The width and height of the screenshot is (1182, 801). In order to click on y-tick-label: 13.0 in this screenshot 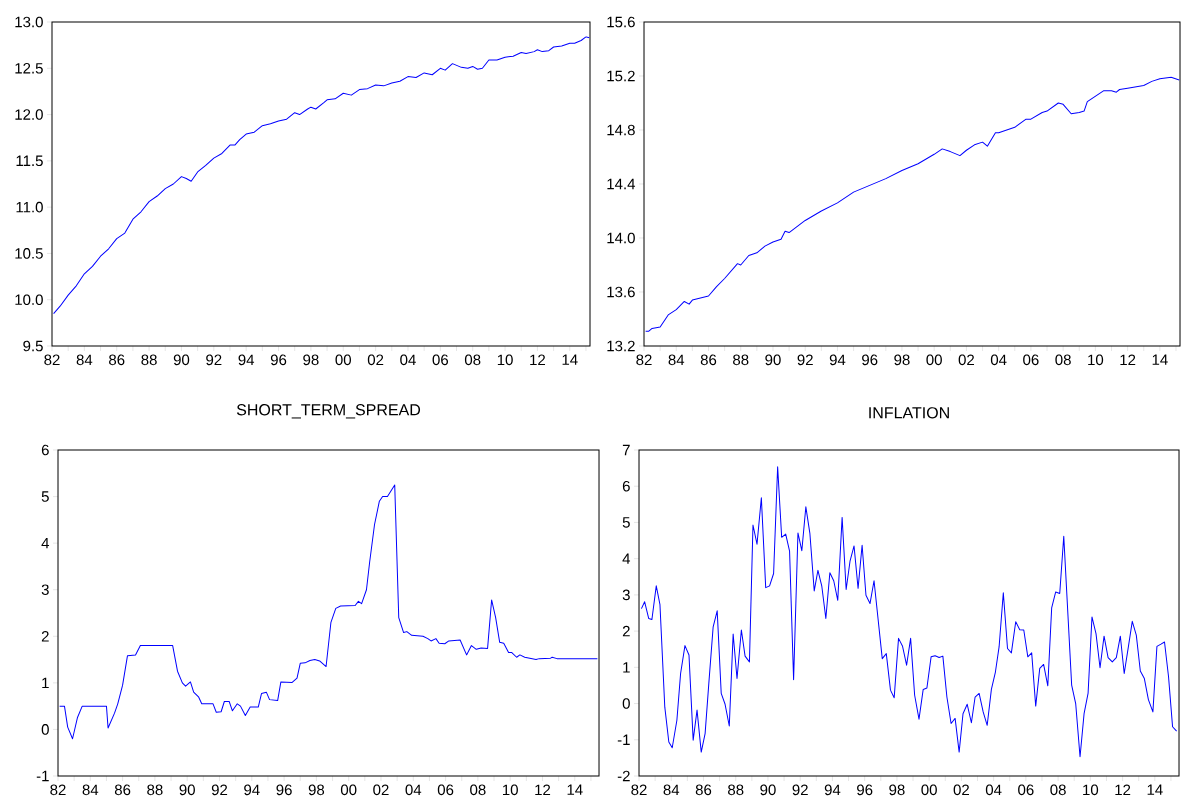, I will do `click(29, 22)`.